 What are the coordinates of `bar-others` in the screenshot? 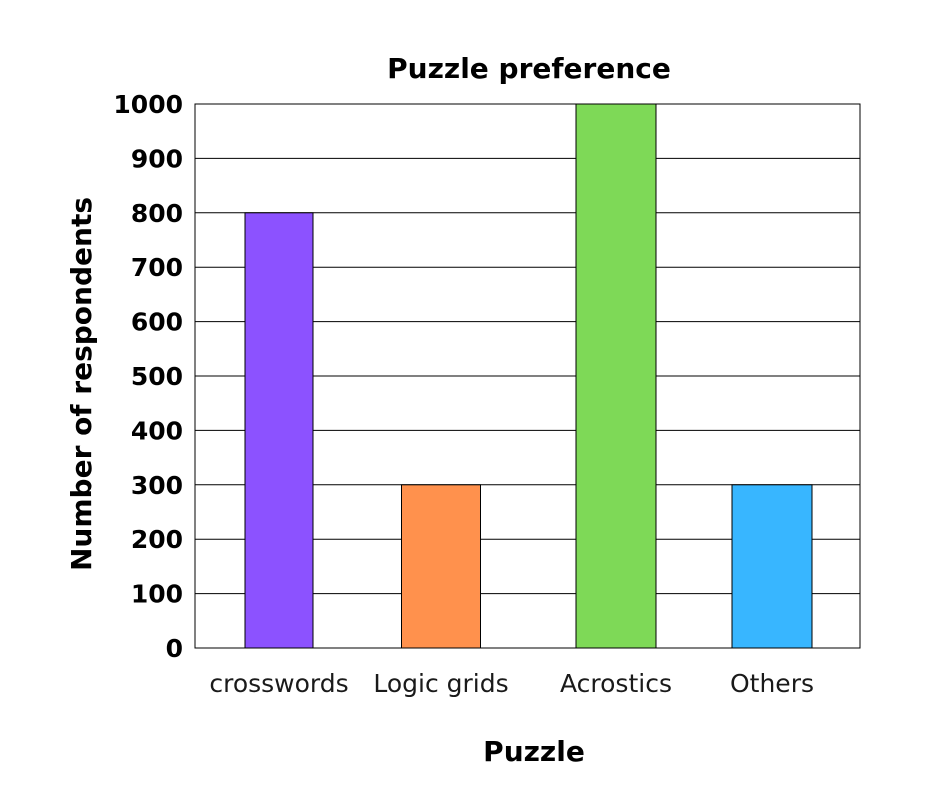 It's located at (772, 566).